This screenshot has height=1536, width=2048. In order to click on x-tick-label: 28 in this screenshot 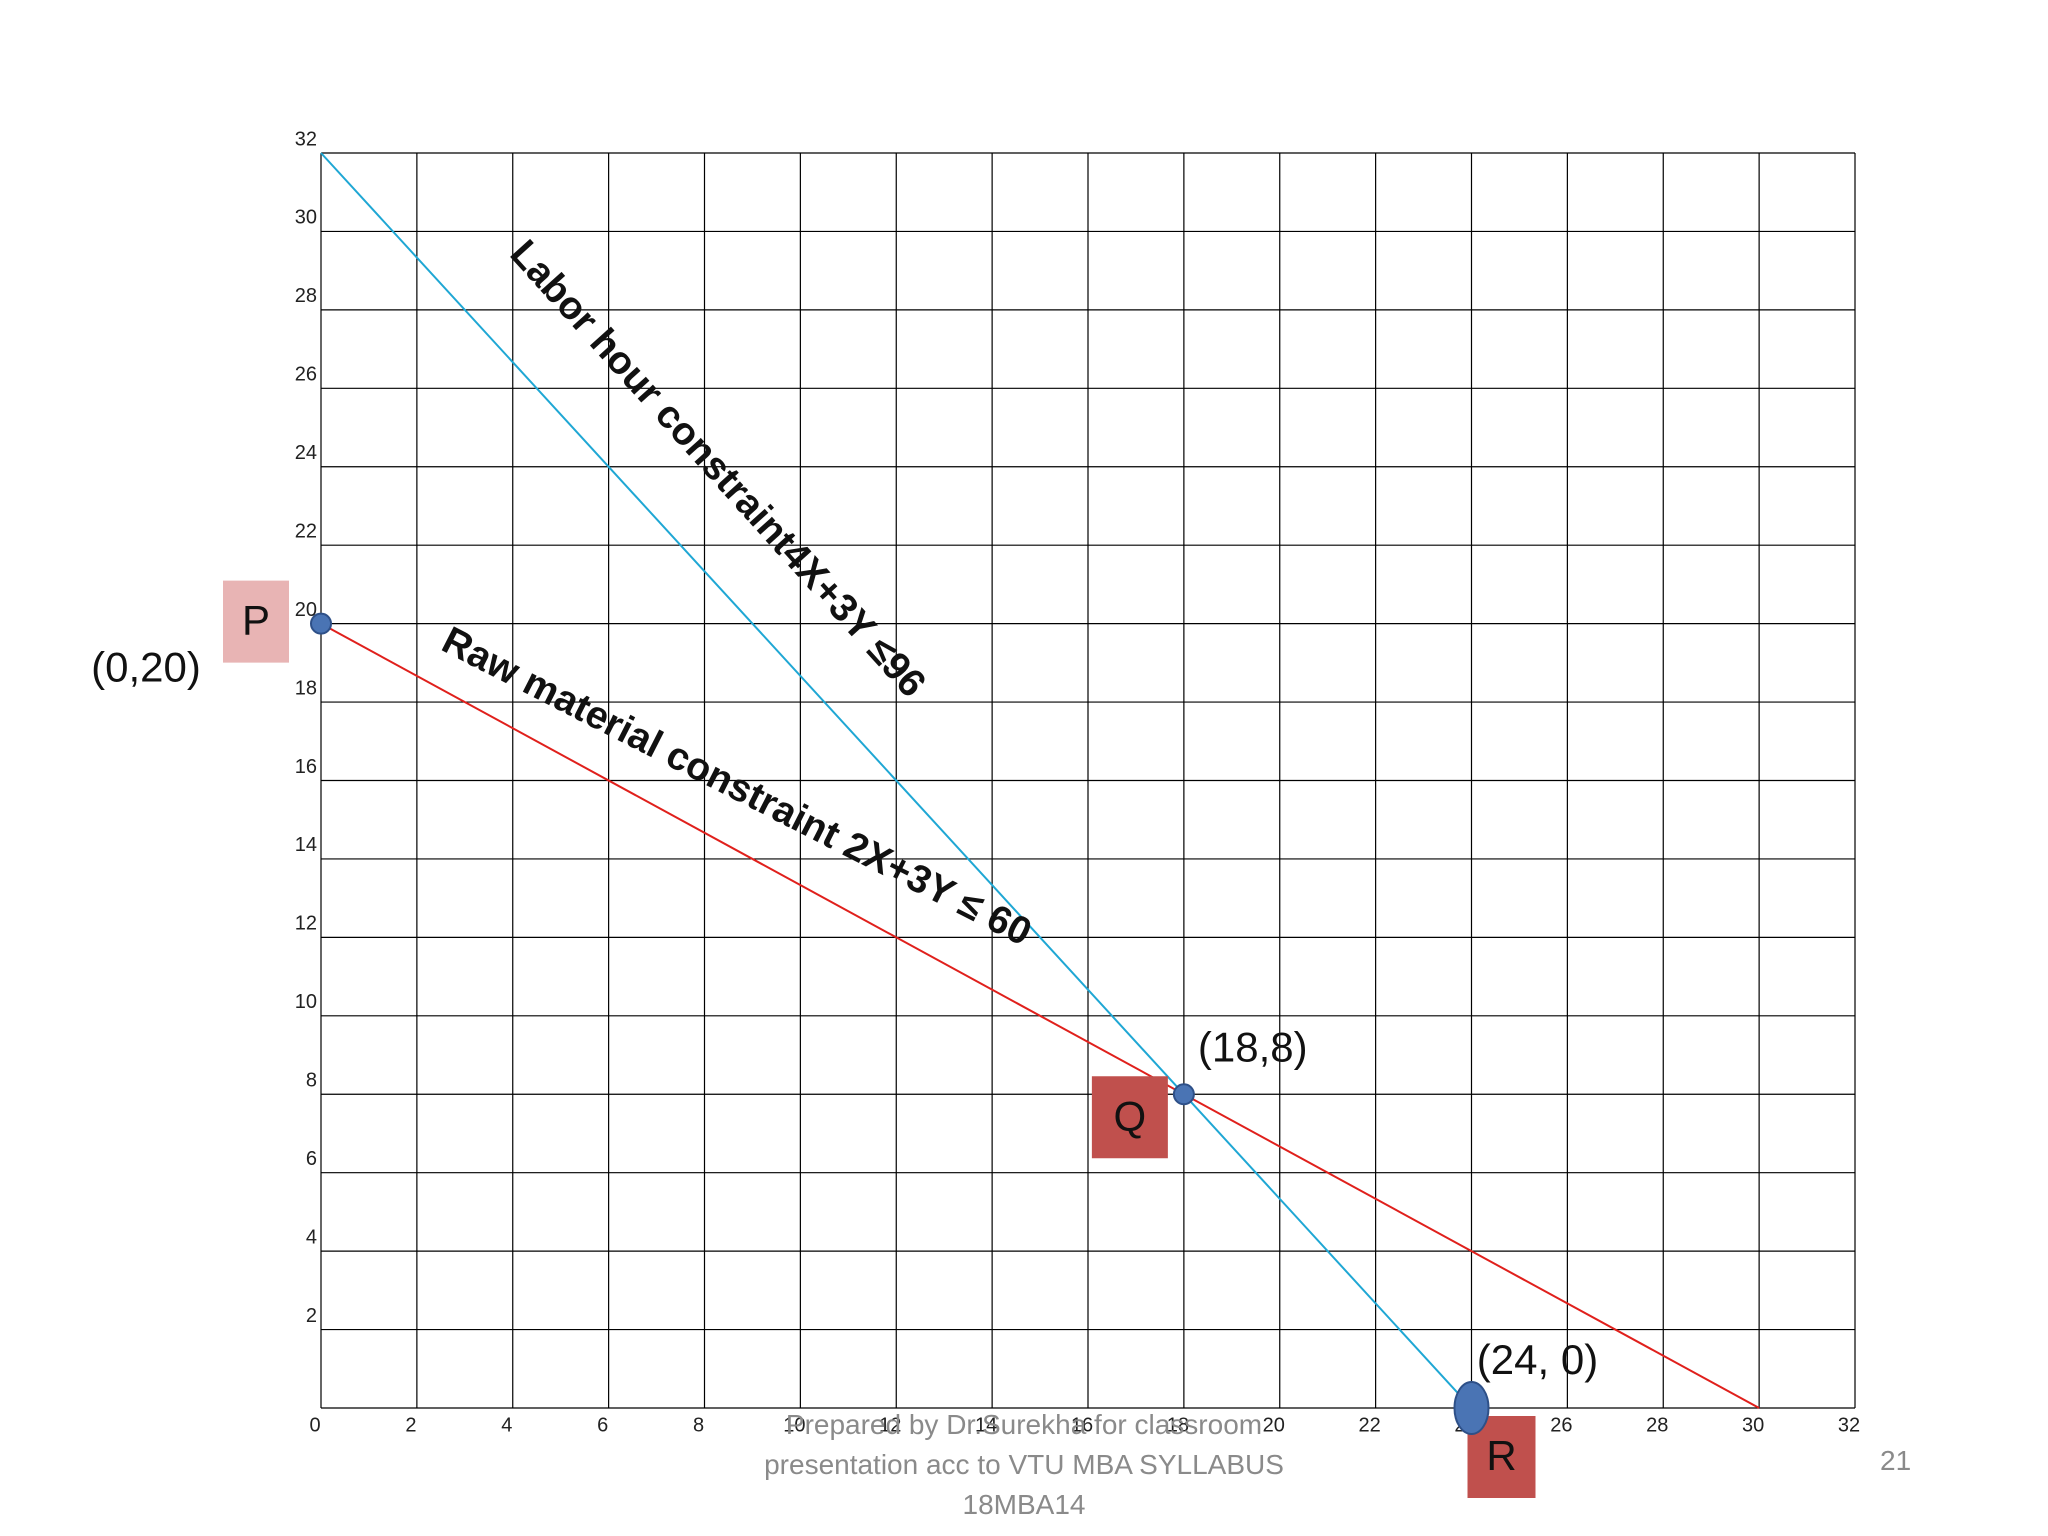, I will do `click(1657, 1425)`.